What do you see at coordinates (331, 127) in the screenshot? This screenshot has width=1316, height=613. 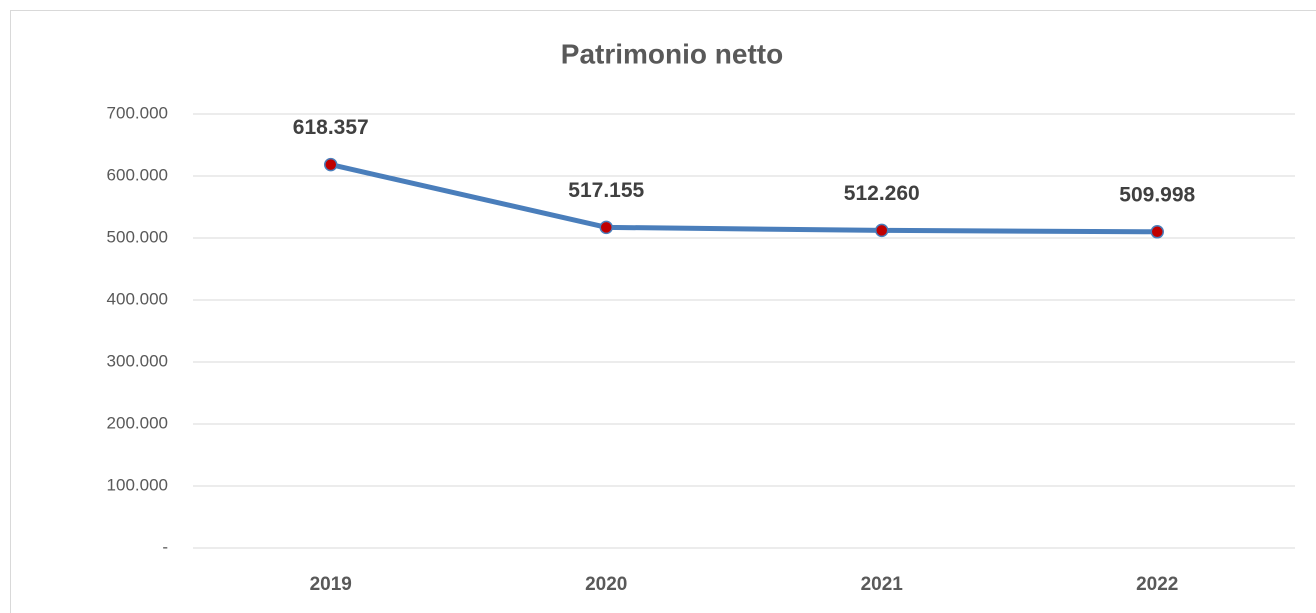 I see `data-label: 618.357` at bounding box center [331, 127].